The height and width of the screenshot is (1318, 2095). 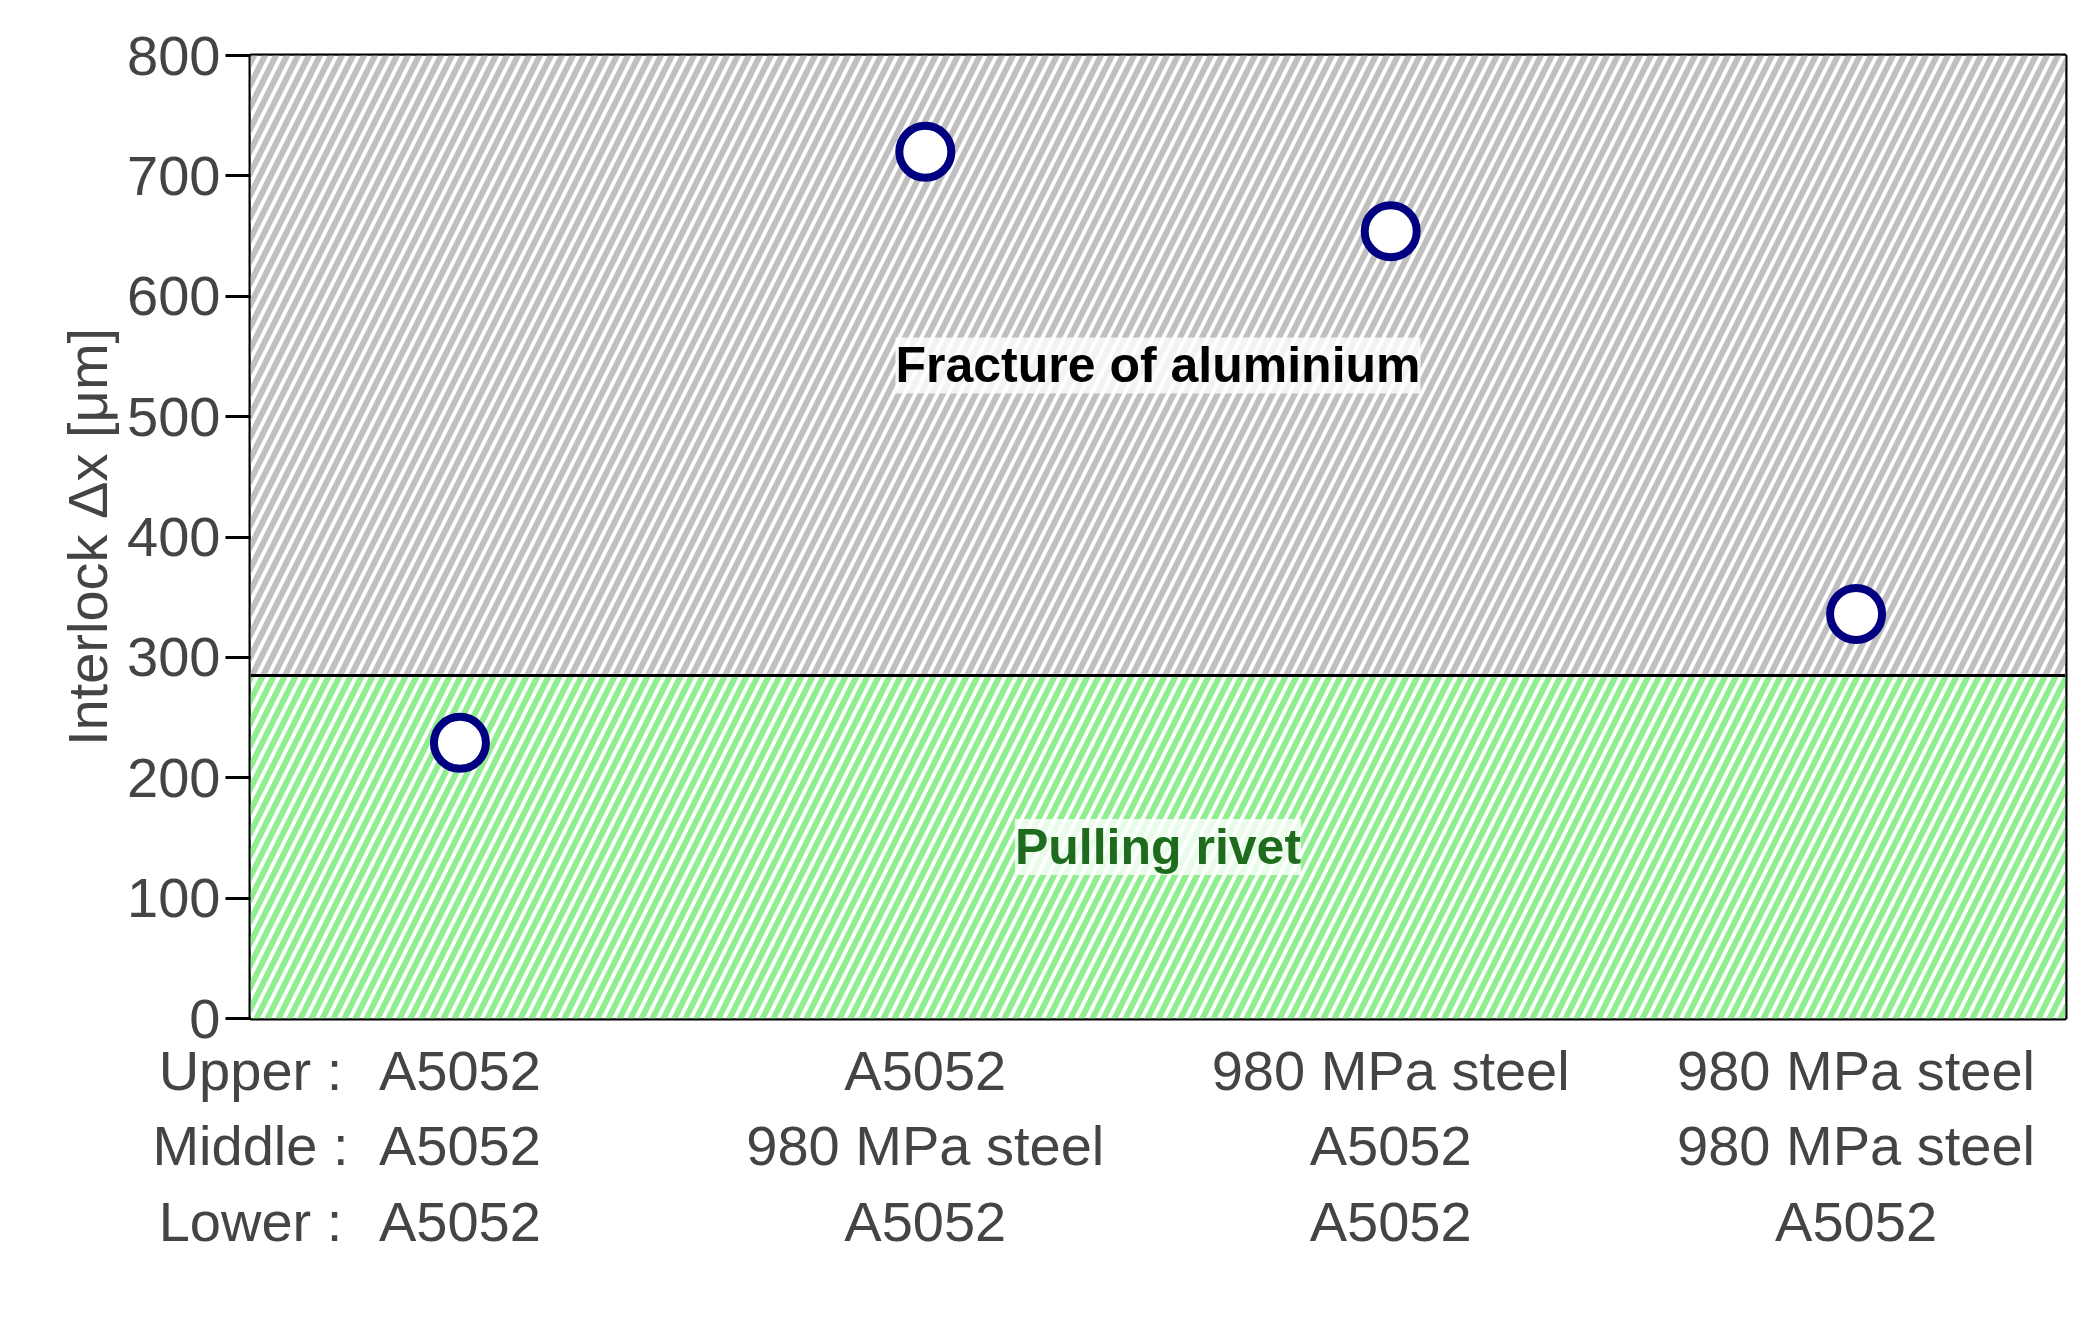 What do you see at coordinates (174, 296) in the screenshot?
I see `y-tick-label: 600` at bounding box center [174, 296].